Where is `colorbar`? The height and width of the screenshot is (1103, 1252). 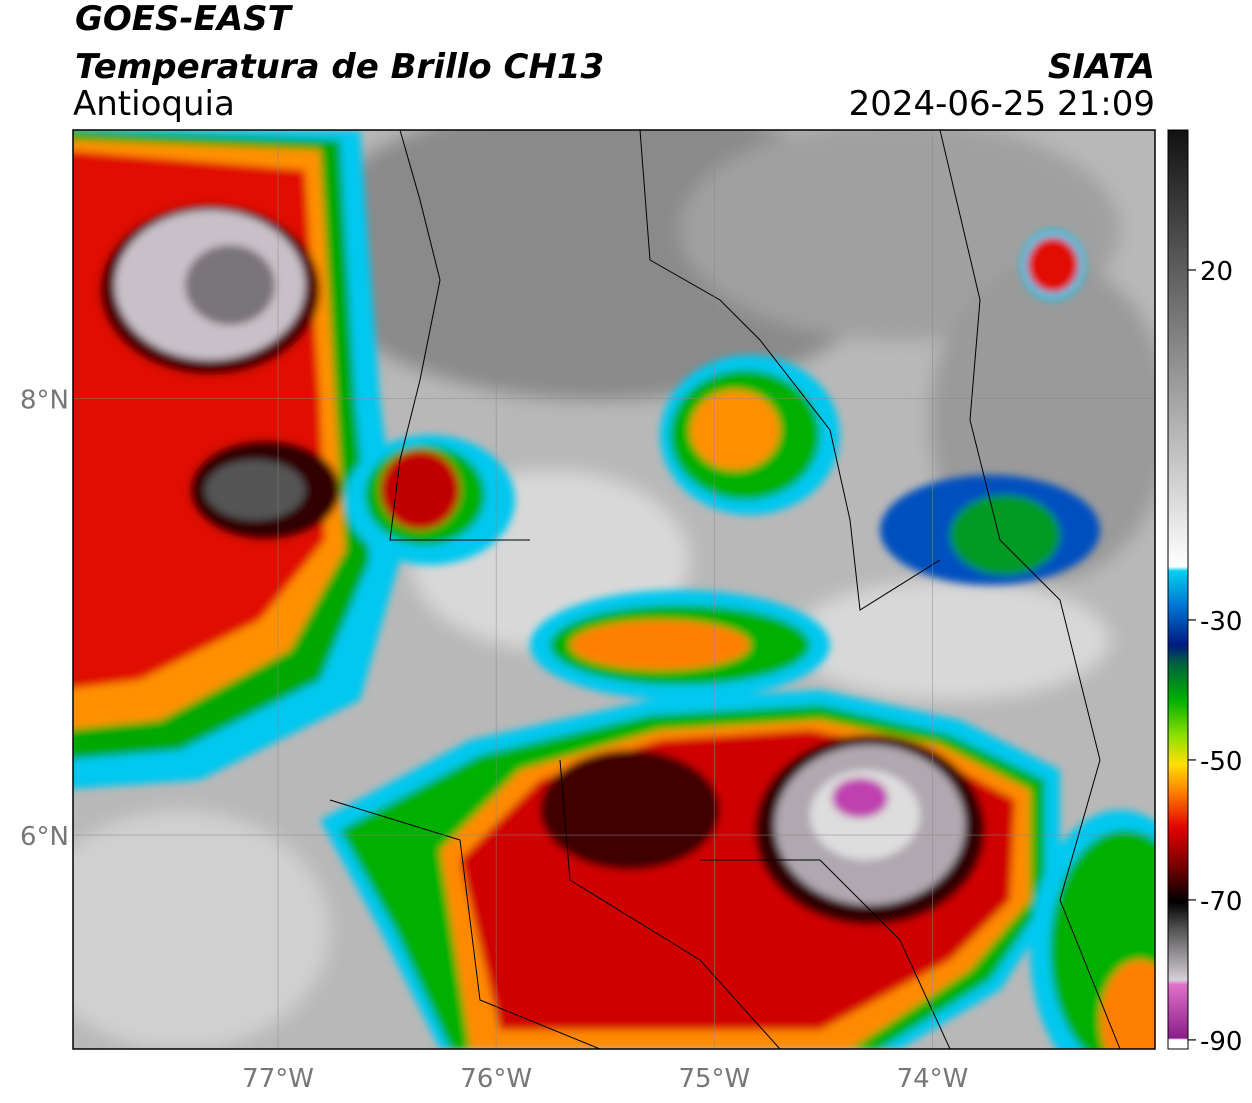
colorbar is located at coordinates (1178, 589).